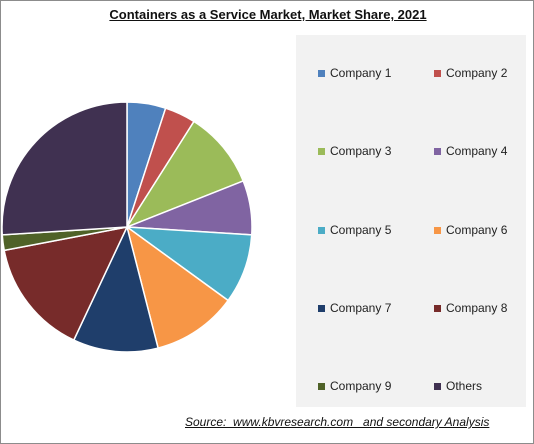 This screenshot has width=534, height=444. I want to click on legend-label: Company 9, so click(361, 386).